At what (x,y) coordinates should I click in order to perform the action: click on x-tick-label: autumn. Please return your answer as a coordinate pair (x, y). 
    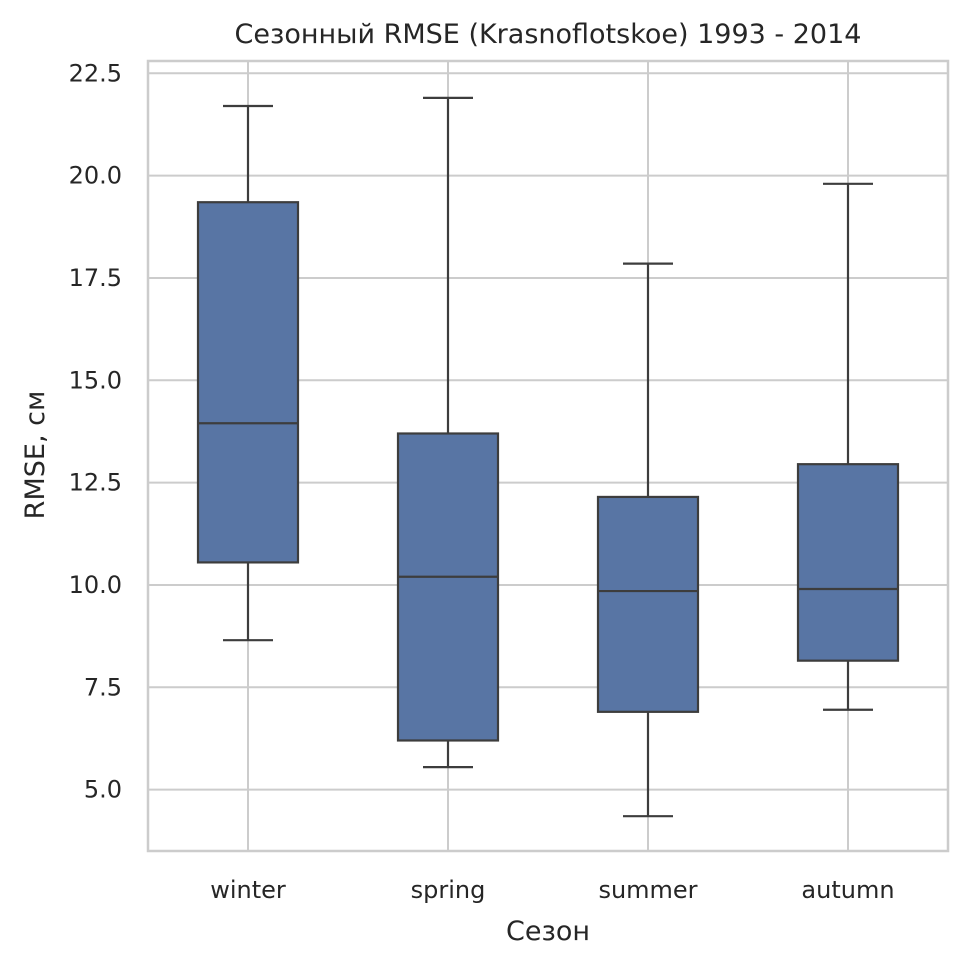
    Looking at the image, I should click on (847, 890).